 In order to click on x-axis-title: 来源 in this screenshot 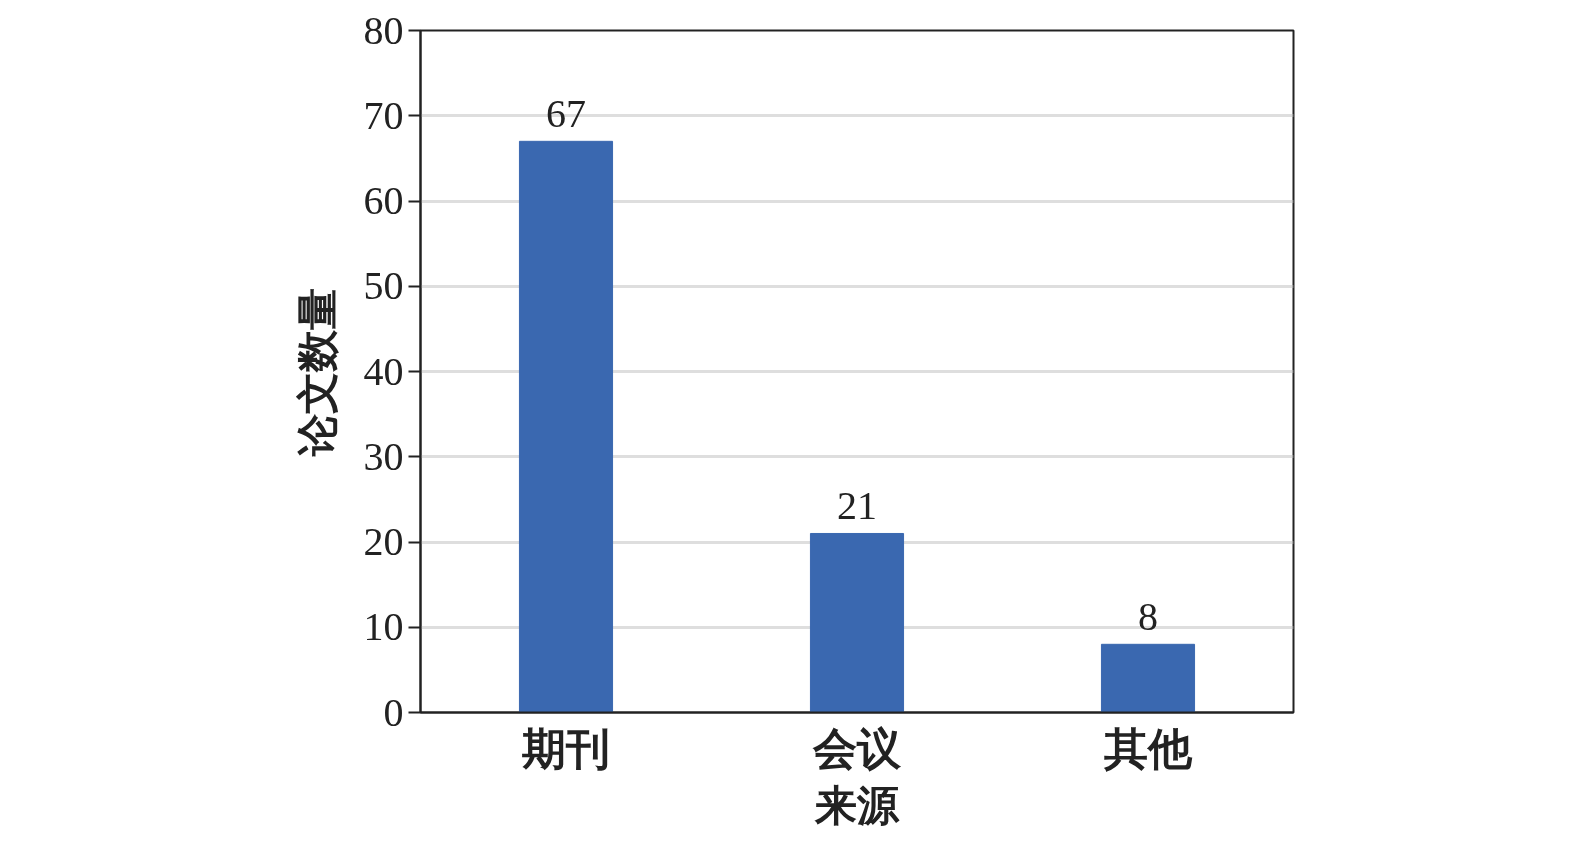, I will do `click(857, 805)`.